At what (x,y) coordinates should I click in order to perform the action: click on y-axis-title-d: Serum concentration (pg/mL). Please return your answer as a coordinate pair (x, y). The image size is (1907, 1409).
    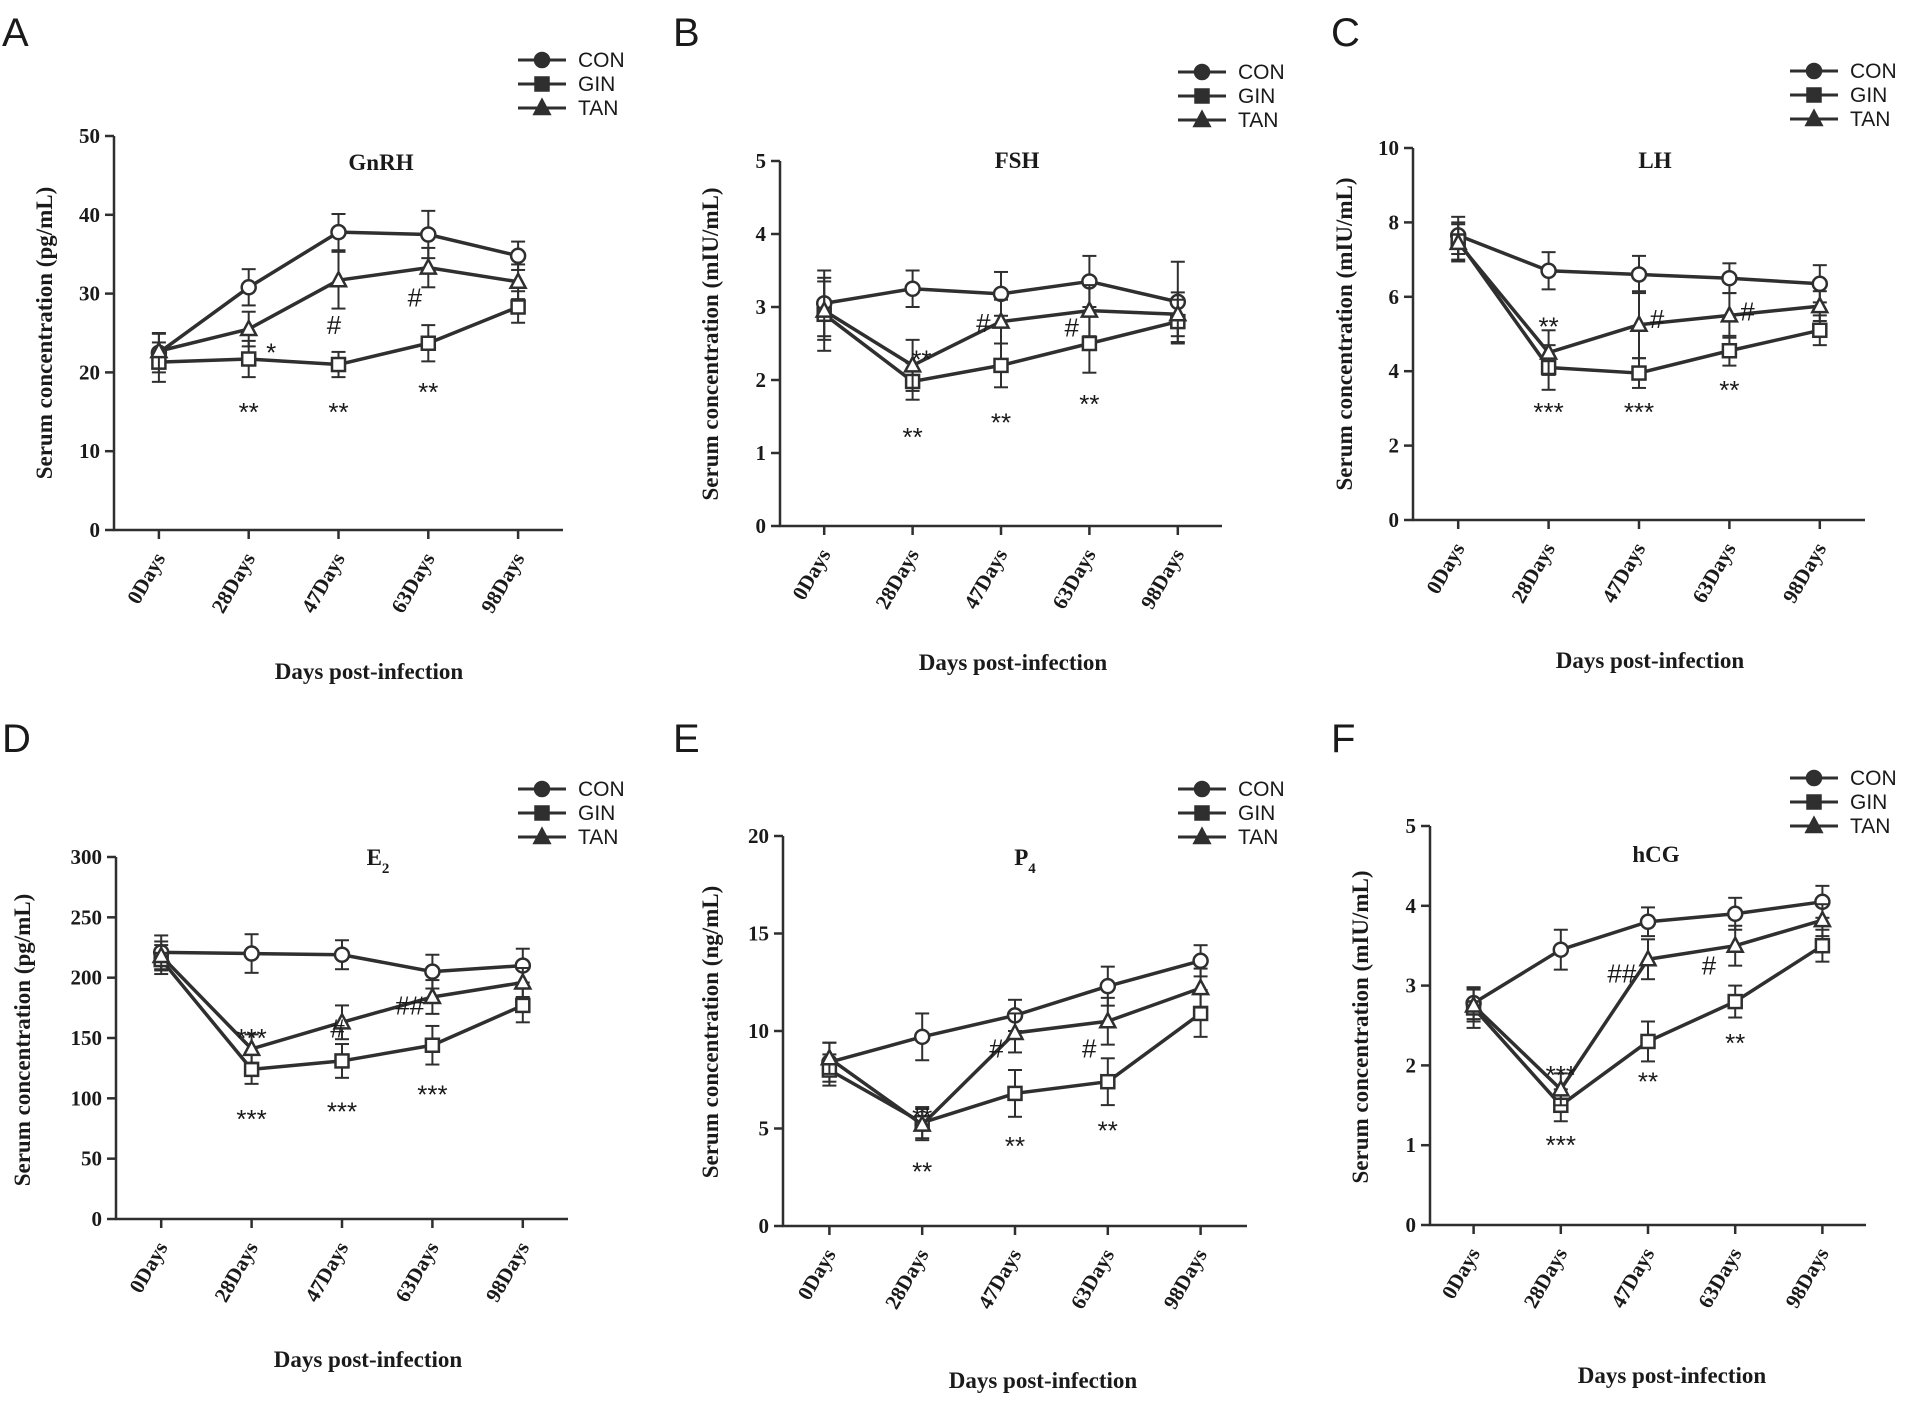
    Looking at the image, I should click on (22, 1040).